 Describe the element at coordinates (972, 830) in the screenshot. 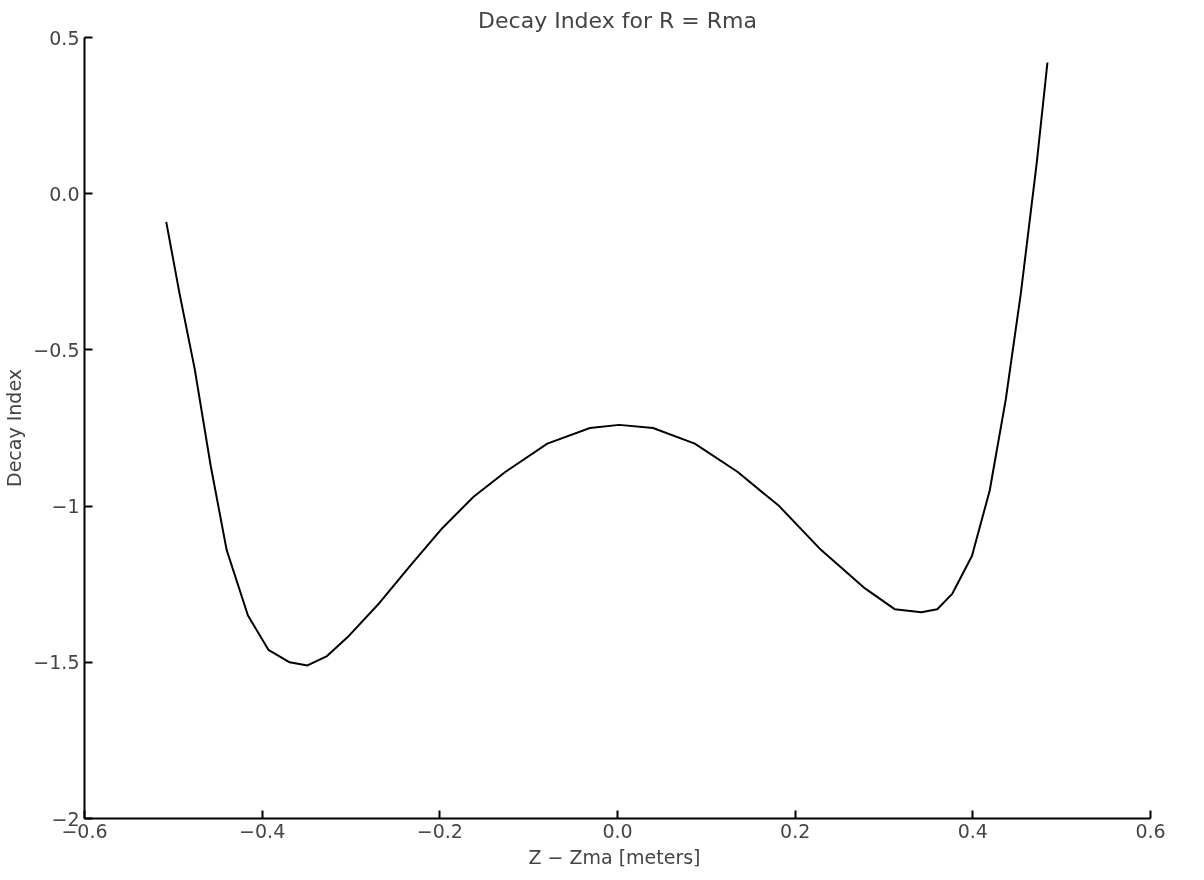

I see `x-tick-label: 0.4` at that location.